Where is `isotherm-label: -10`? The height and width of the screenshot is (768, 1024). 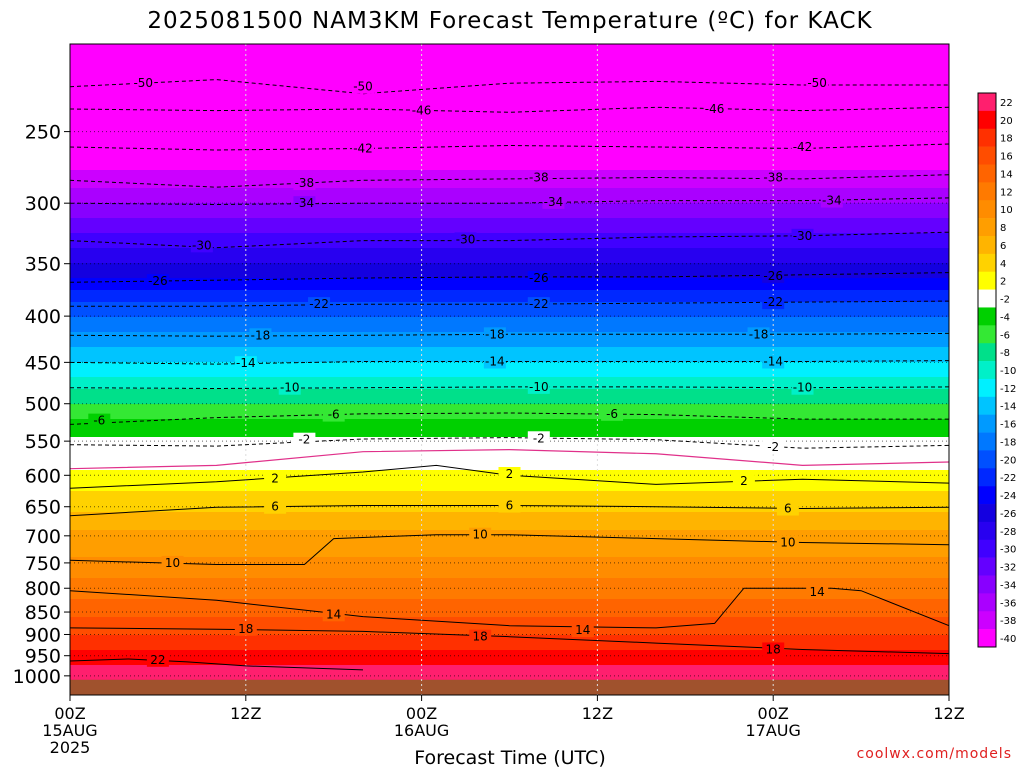 isotherm-label: -10 is located at coordinates (290, 388).